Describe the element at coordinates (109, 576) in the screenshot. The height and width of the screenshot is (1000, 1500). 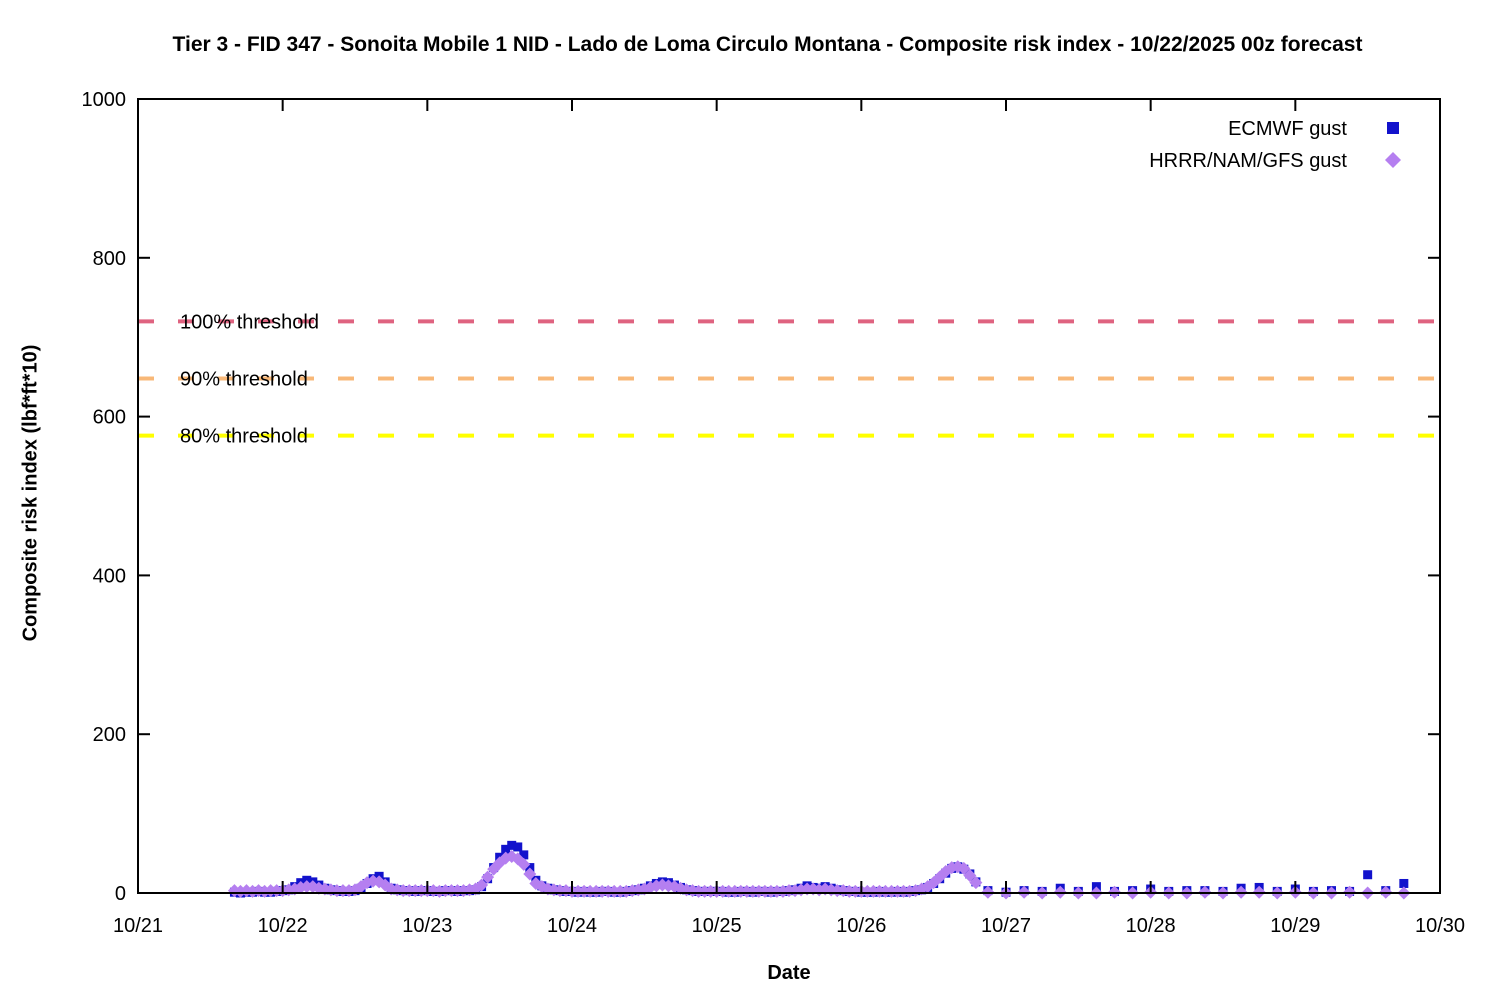
I see `y-tick-label: 400` at that location.